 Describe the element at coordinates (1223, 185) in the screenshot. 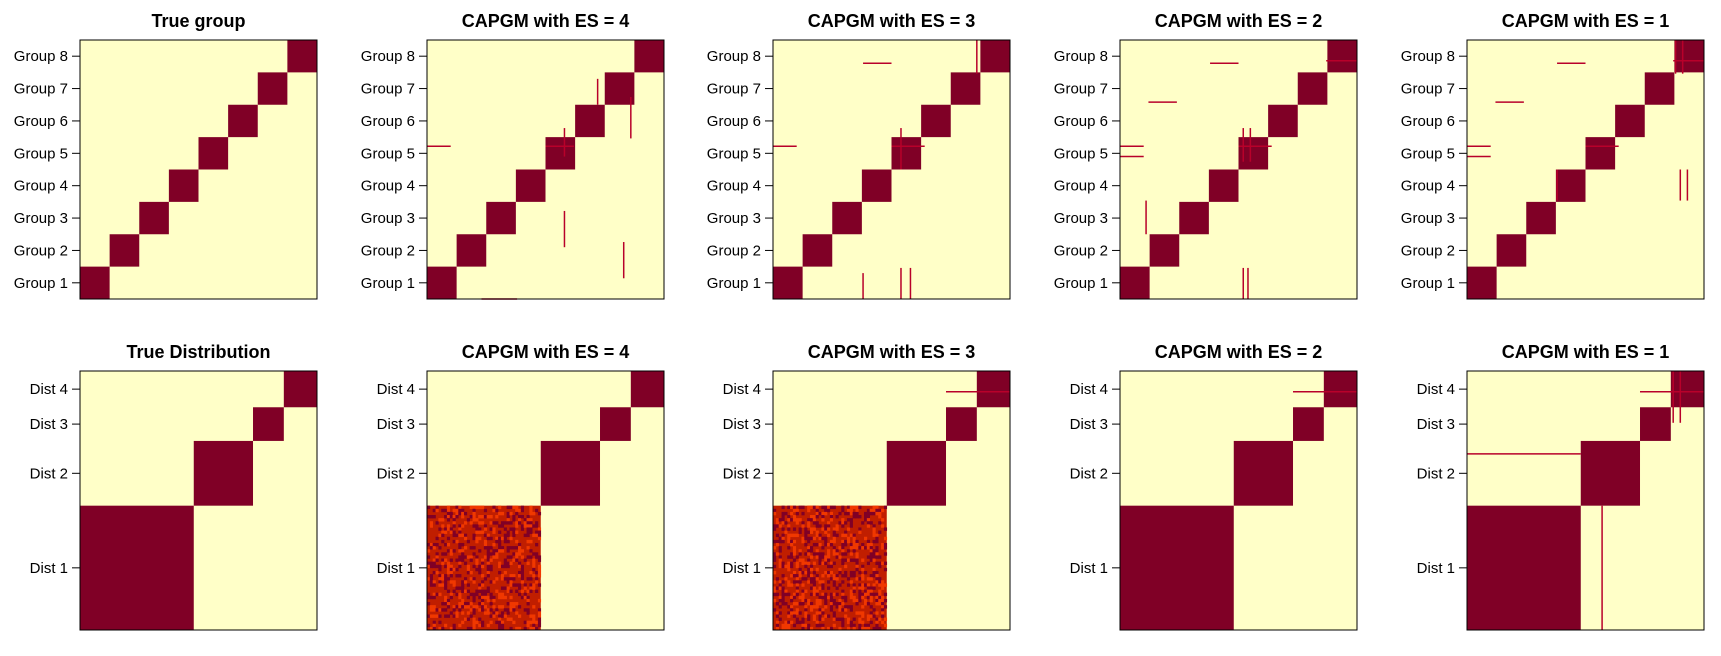

I see `diagonal-block` at that location.